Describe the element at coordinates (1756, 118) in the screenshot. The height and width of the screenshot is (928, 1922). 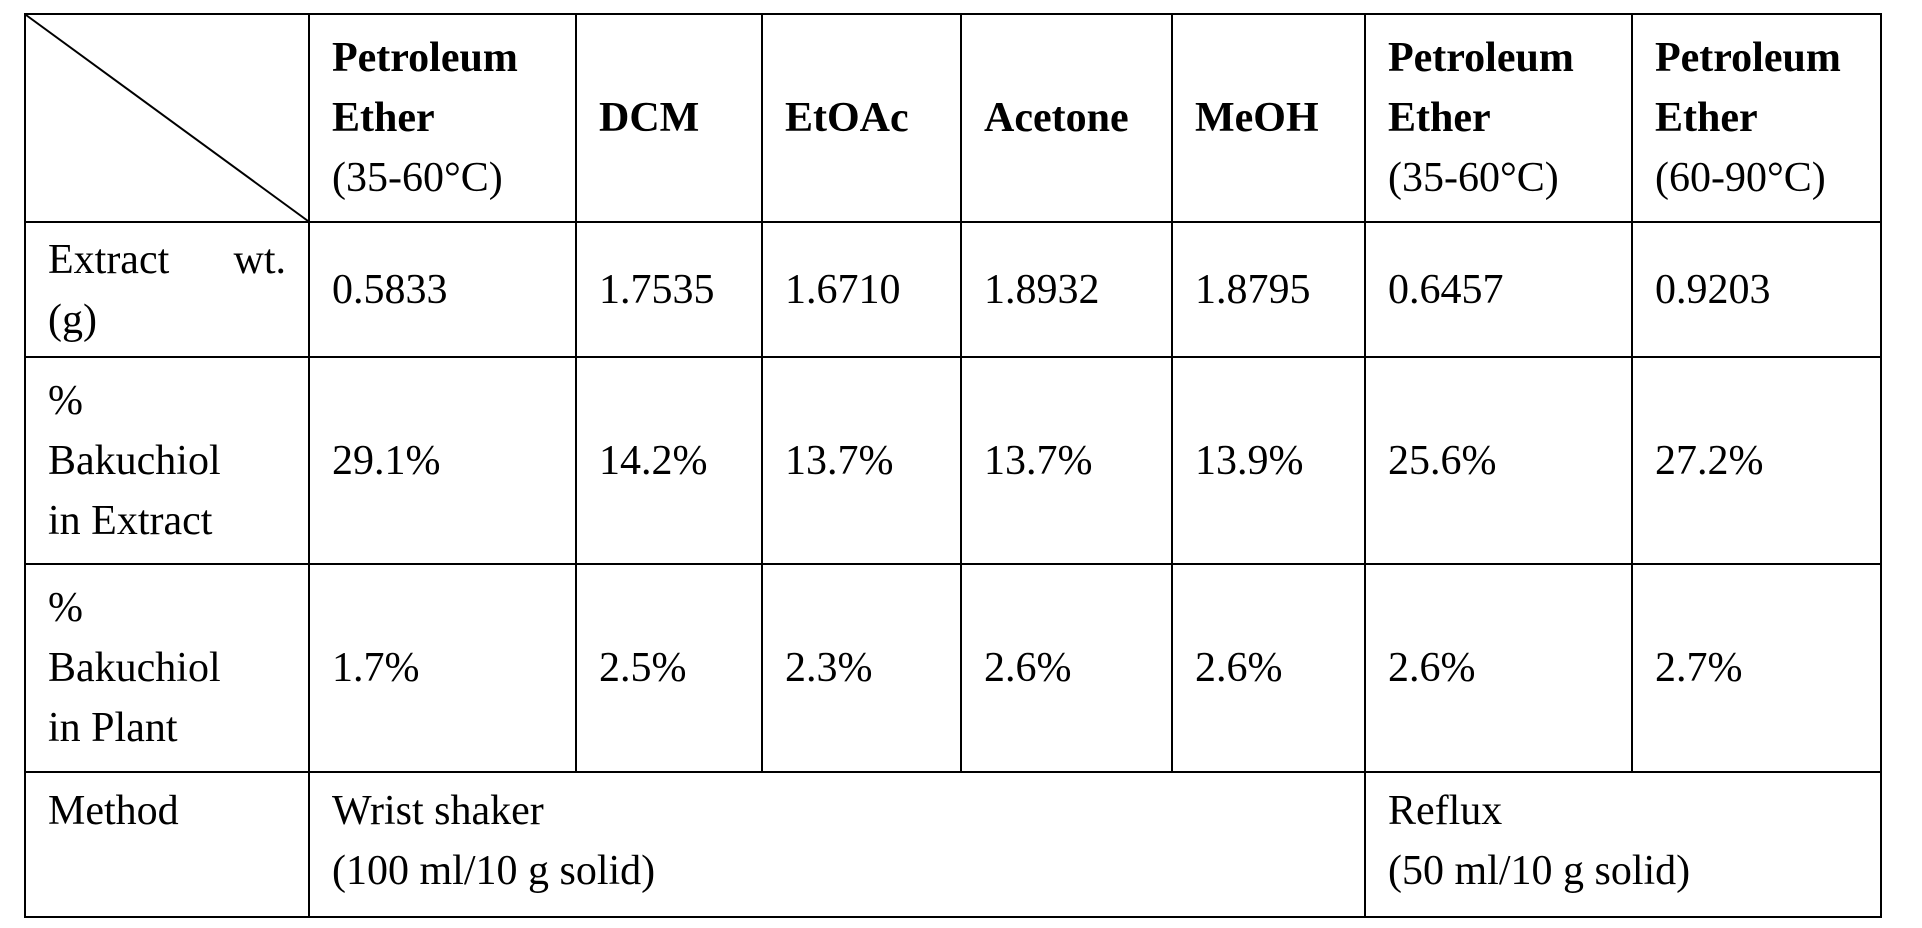
I see `col-header-pe-60-90: PetroleumEther(60-90°C)` at that location.